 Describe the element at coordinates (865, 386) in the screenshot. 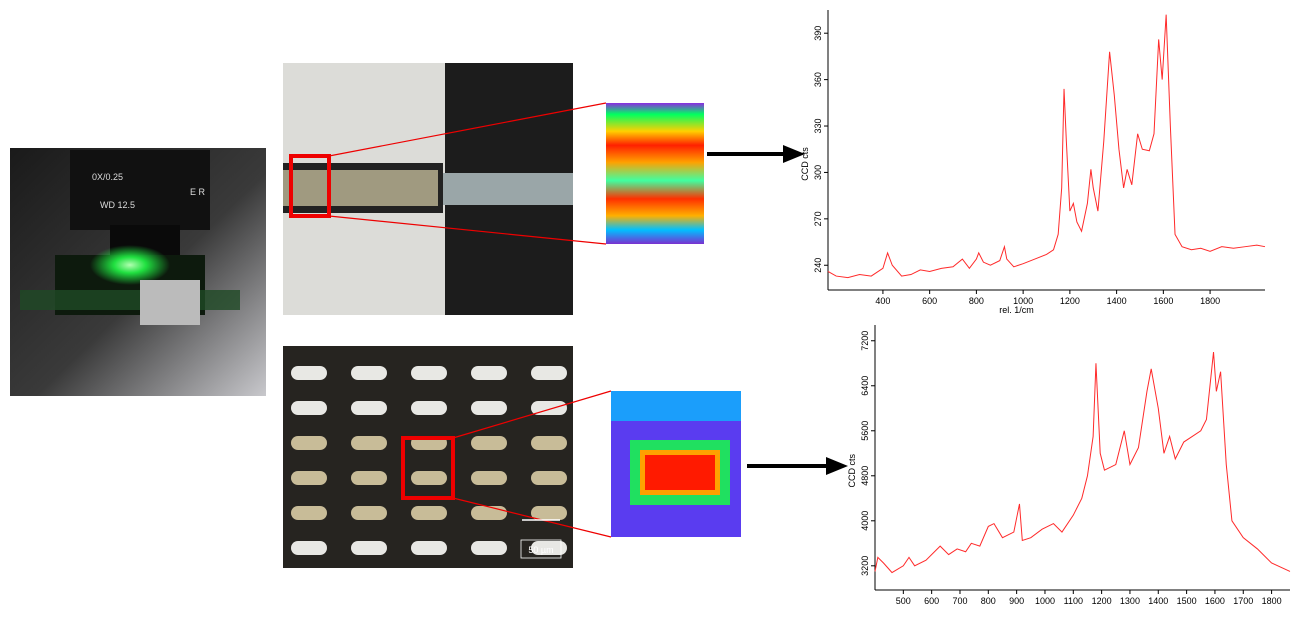

I see `y-tick-label: 6400` at that location.